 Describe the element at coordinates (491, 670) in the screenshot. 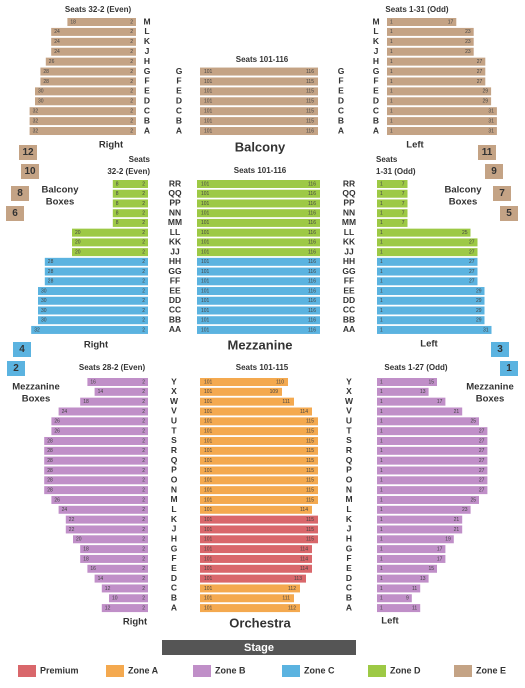

I see `legend-label: Zone E` at that location.